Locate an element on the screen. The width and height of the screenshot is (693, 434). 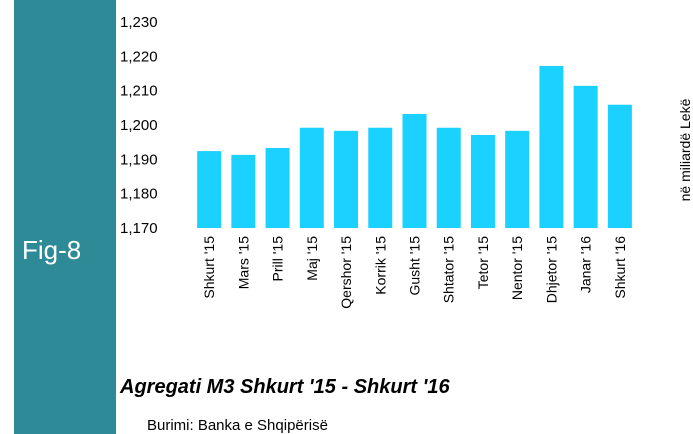
y-tick-label: 1,210 is located at coordinates (139, 91).